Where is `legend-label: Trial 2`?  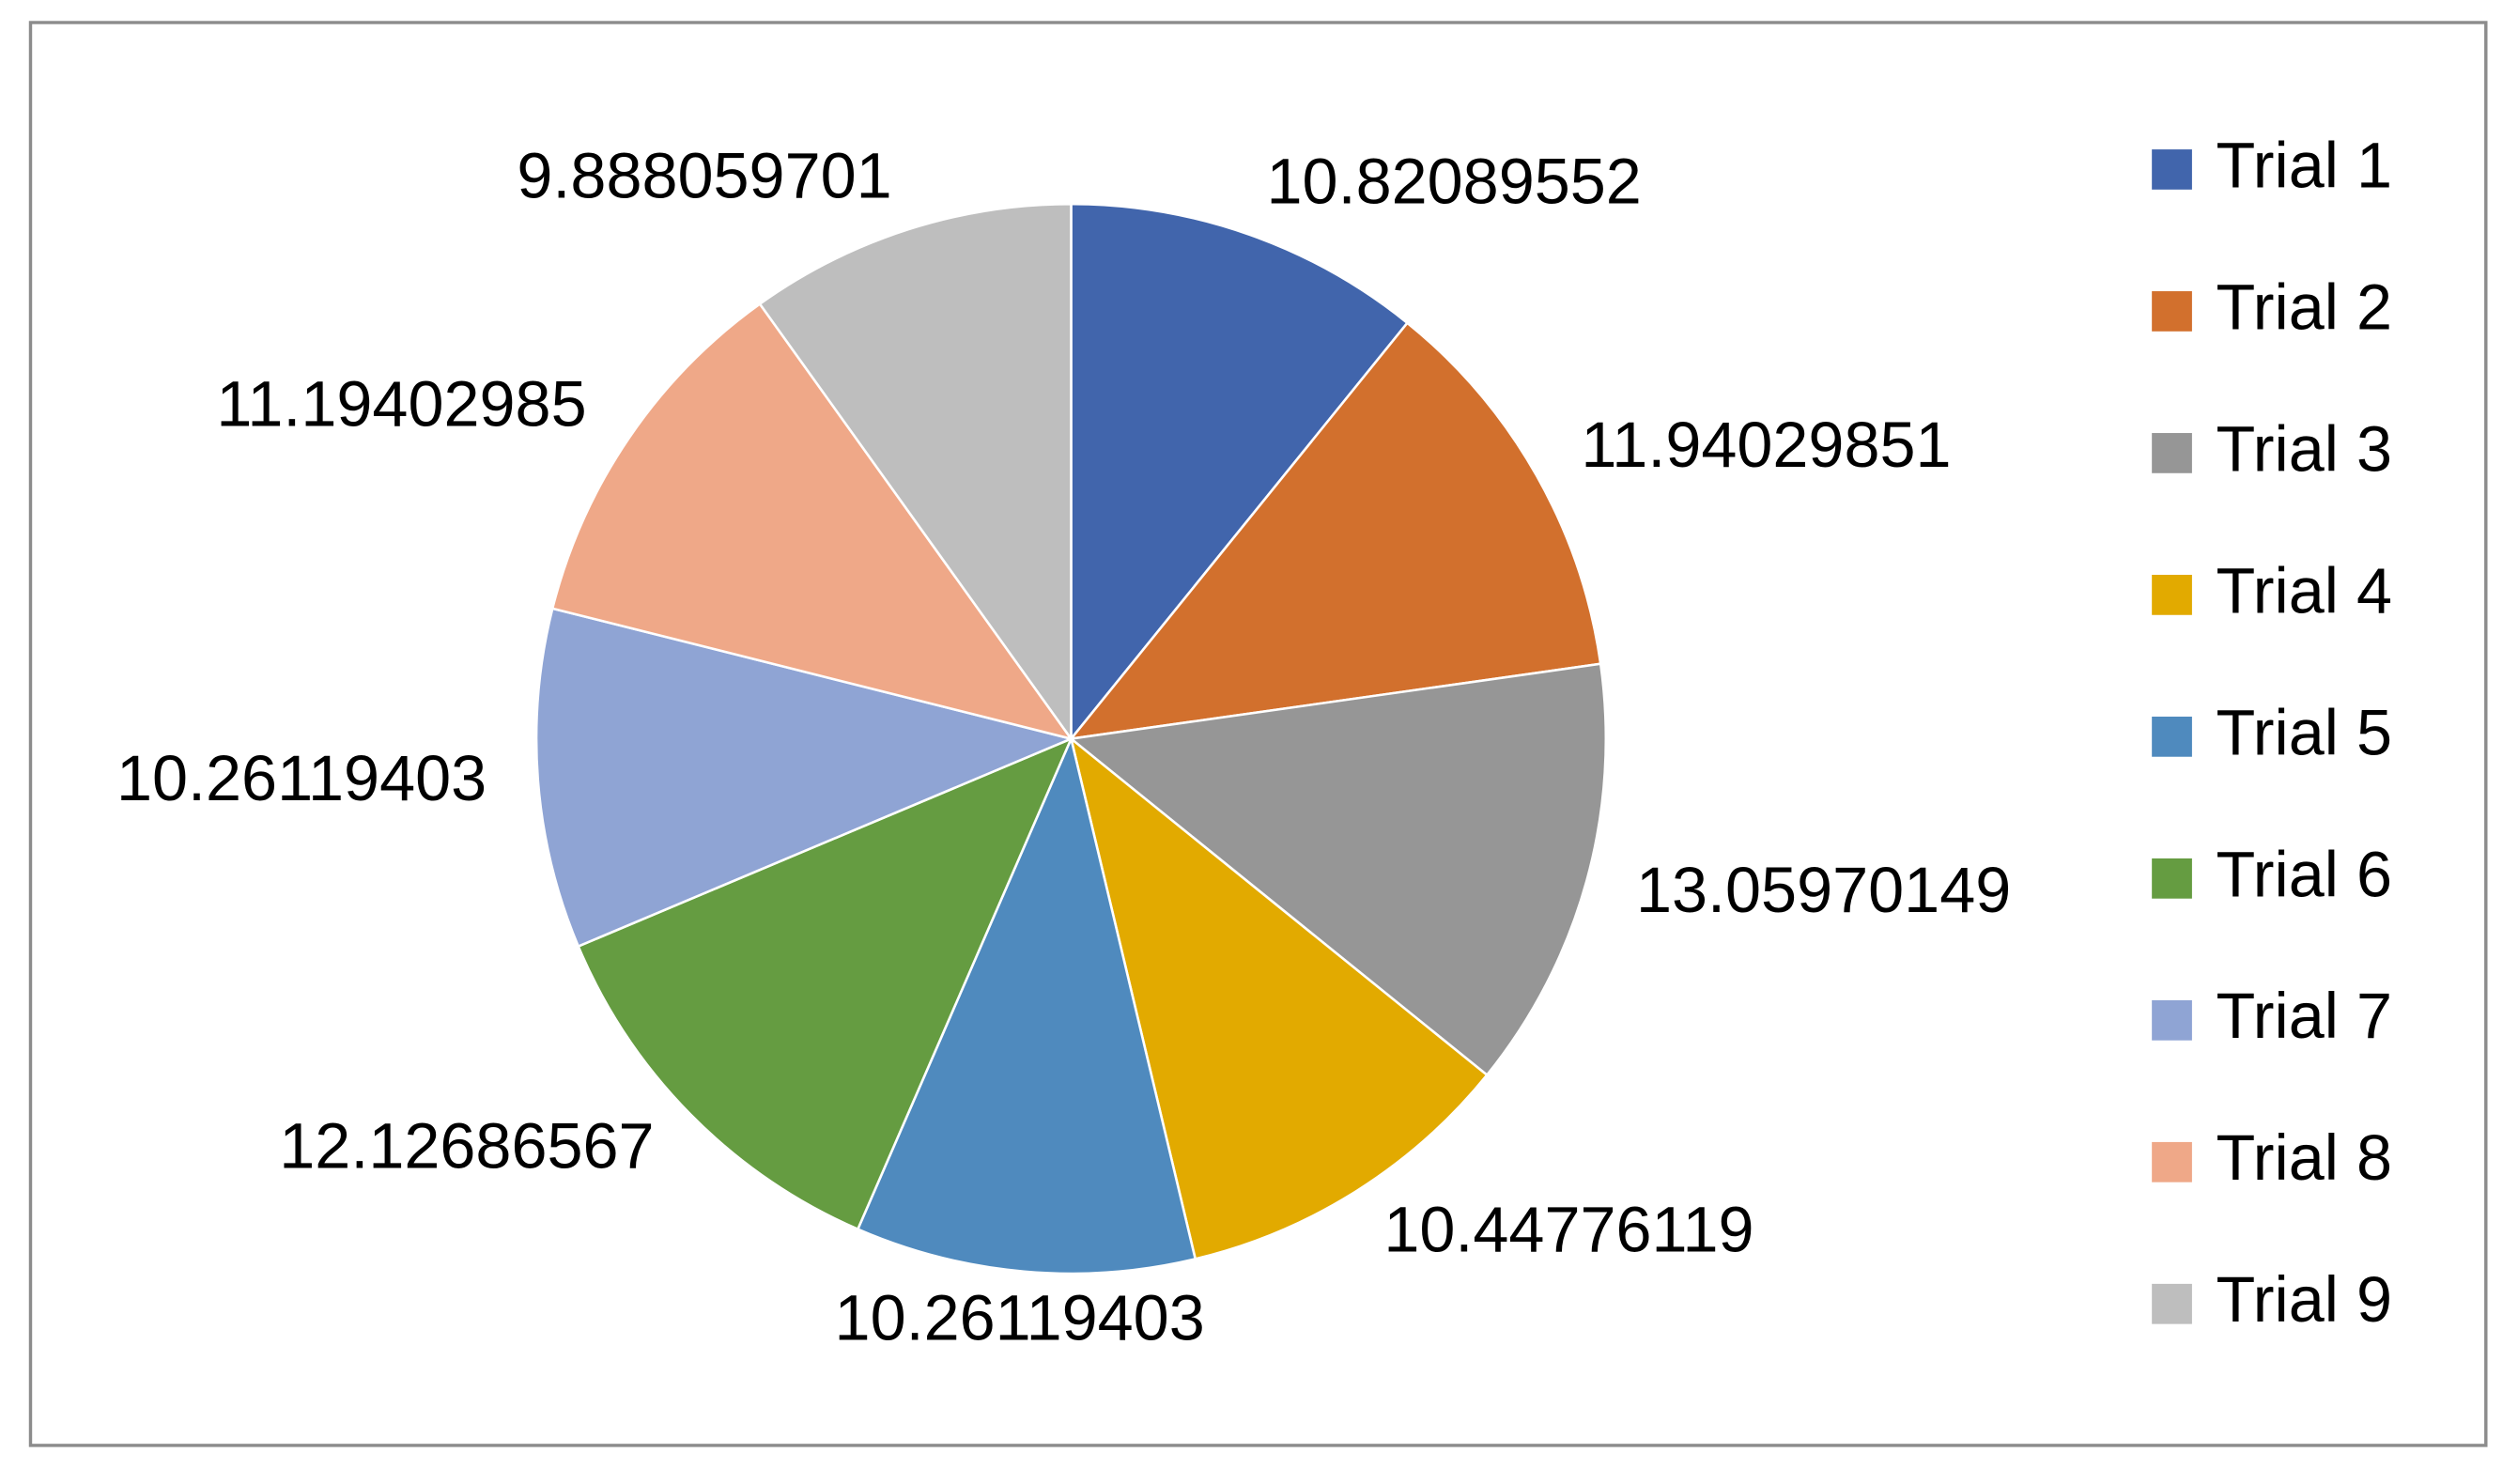 legend-label: Trial 2 is located at coordinates (2304, 307).